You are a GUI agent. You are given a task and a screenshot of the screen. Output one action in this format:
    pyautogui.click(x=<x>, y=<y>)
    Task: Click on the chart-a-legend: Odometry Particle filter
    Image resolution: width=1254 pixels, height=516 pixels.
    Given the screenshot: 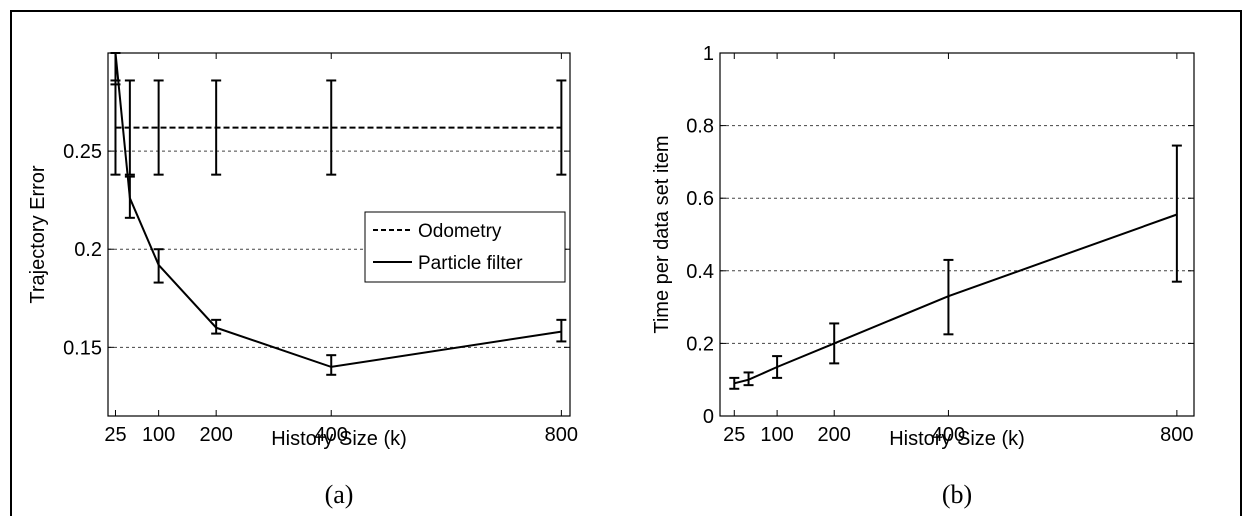 What is the action you would take?
    pyautogui.click(x=465, y=247)
    